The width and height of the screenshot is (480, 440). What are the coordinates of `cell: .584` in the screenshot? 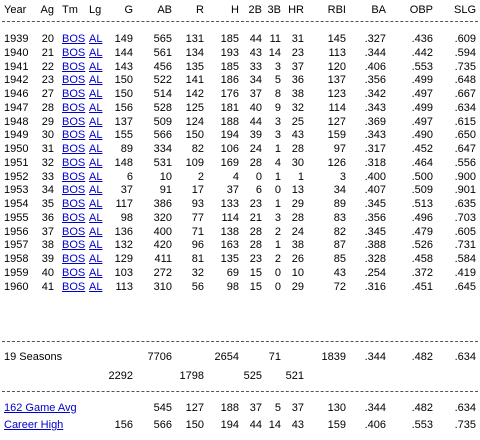 It's located at (465, 259).